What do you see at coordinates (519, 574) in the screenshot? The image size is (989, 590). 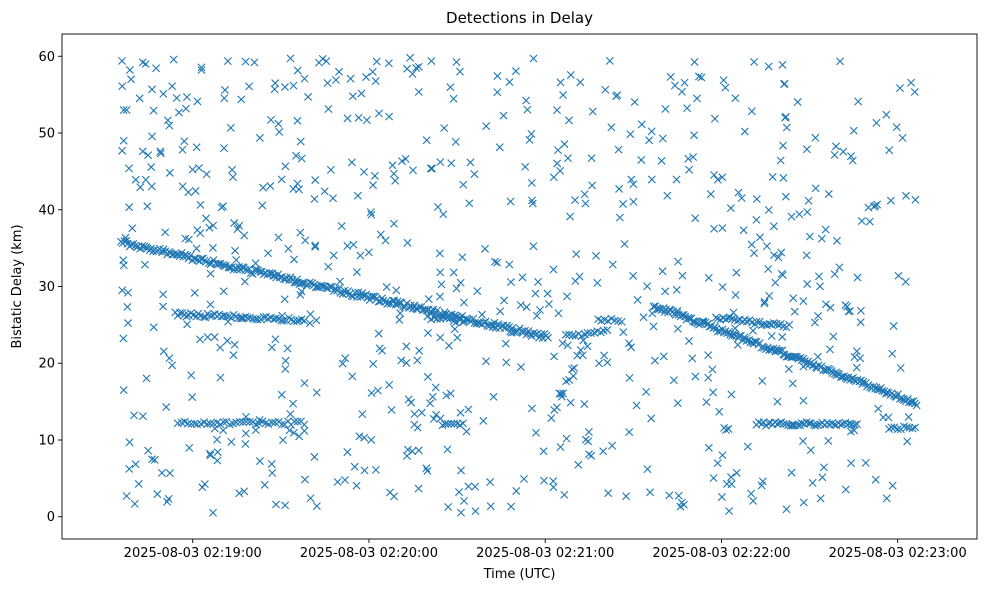 I see `x-axis-label: Time (UTC)` at bounding box center [519, 574].